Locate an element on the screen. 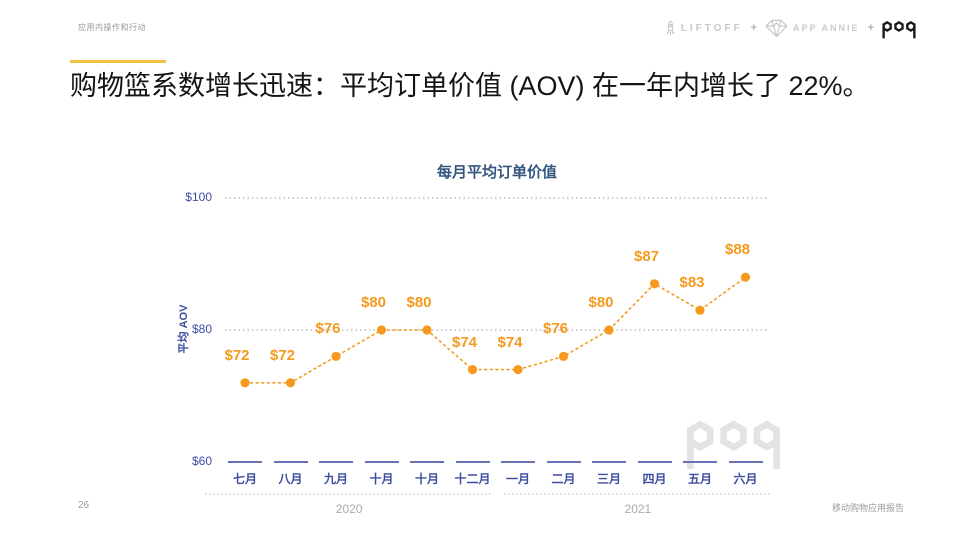 The height and width of the screenshot is (540, 960). x-axis-label: 一月 is located at coordinates (517, 479).